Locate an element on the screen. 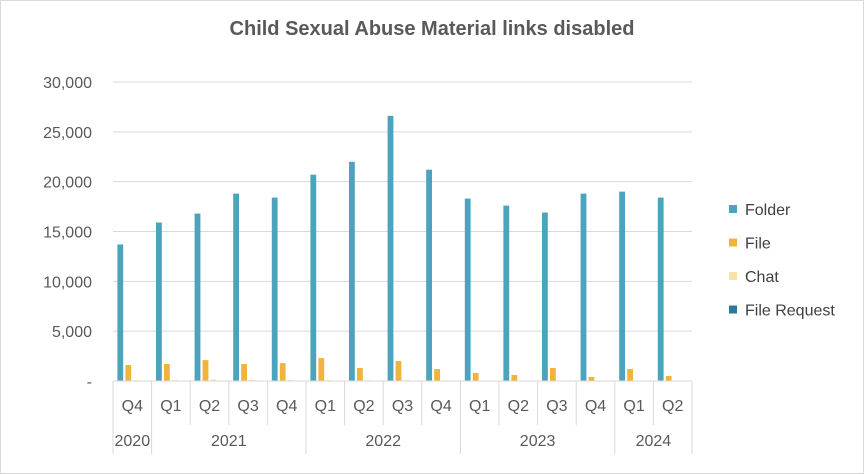 This screenshot has width=864, height=474. legend-swatch-file-request is located at coordinates (733, 309).